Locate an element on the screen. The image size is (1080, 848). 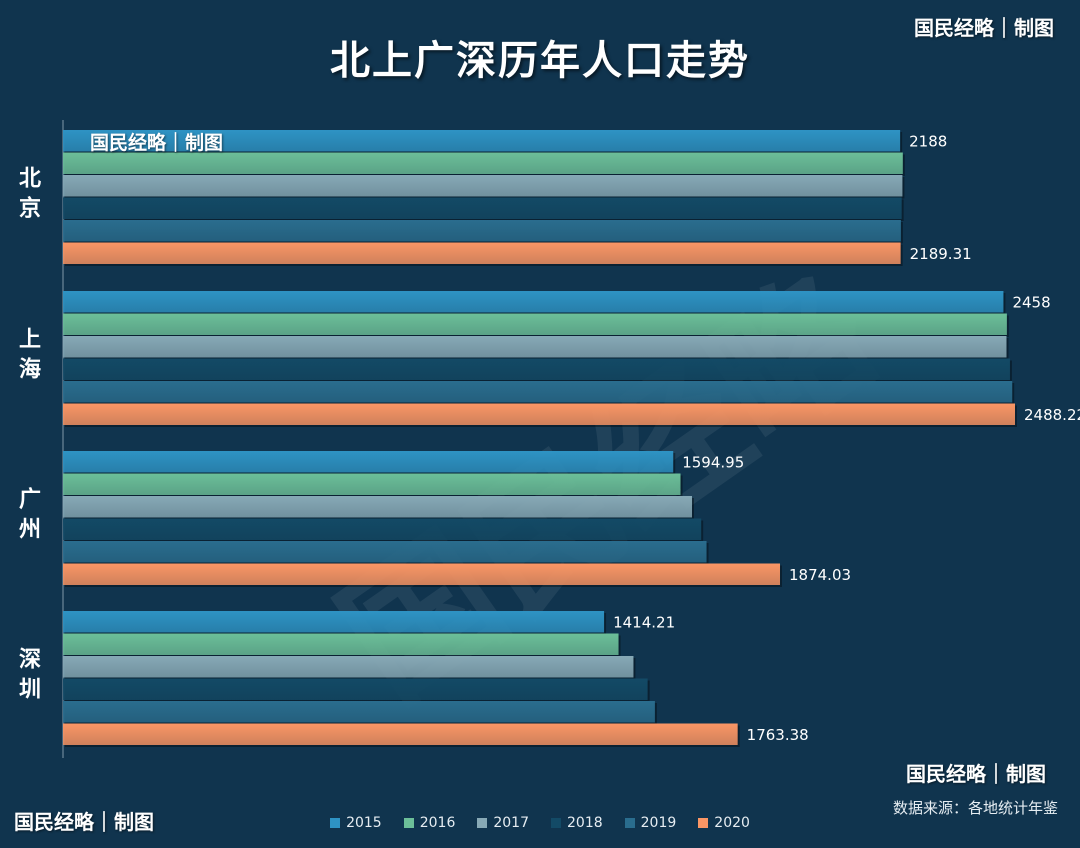
legend-label: 2015 is located at coordinates (364, 823).